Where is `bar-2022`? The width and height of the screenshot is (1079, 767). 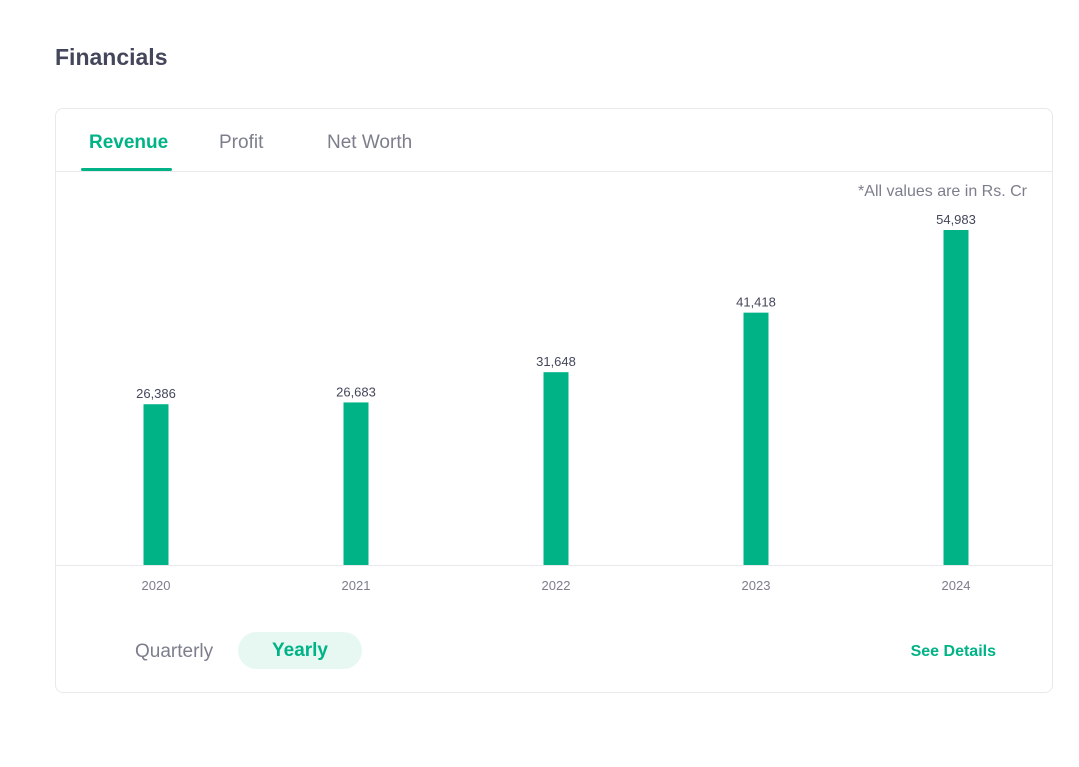
bar-2022 is located at coordinates (556, 468).